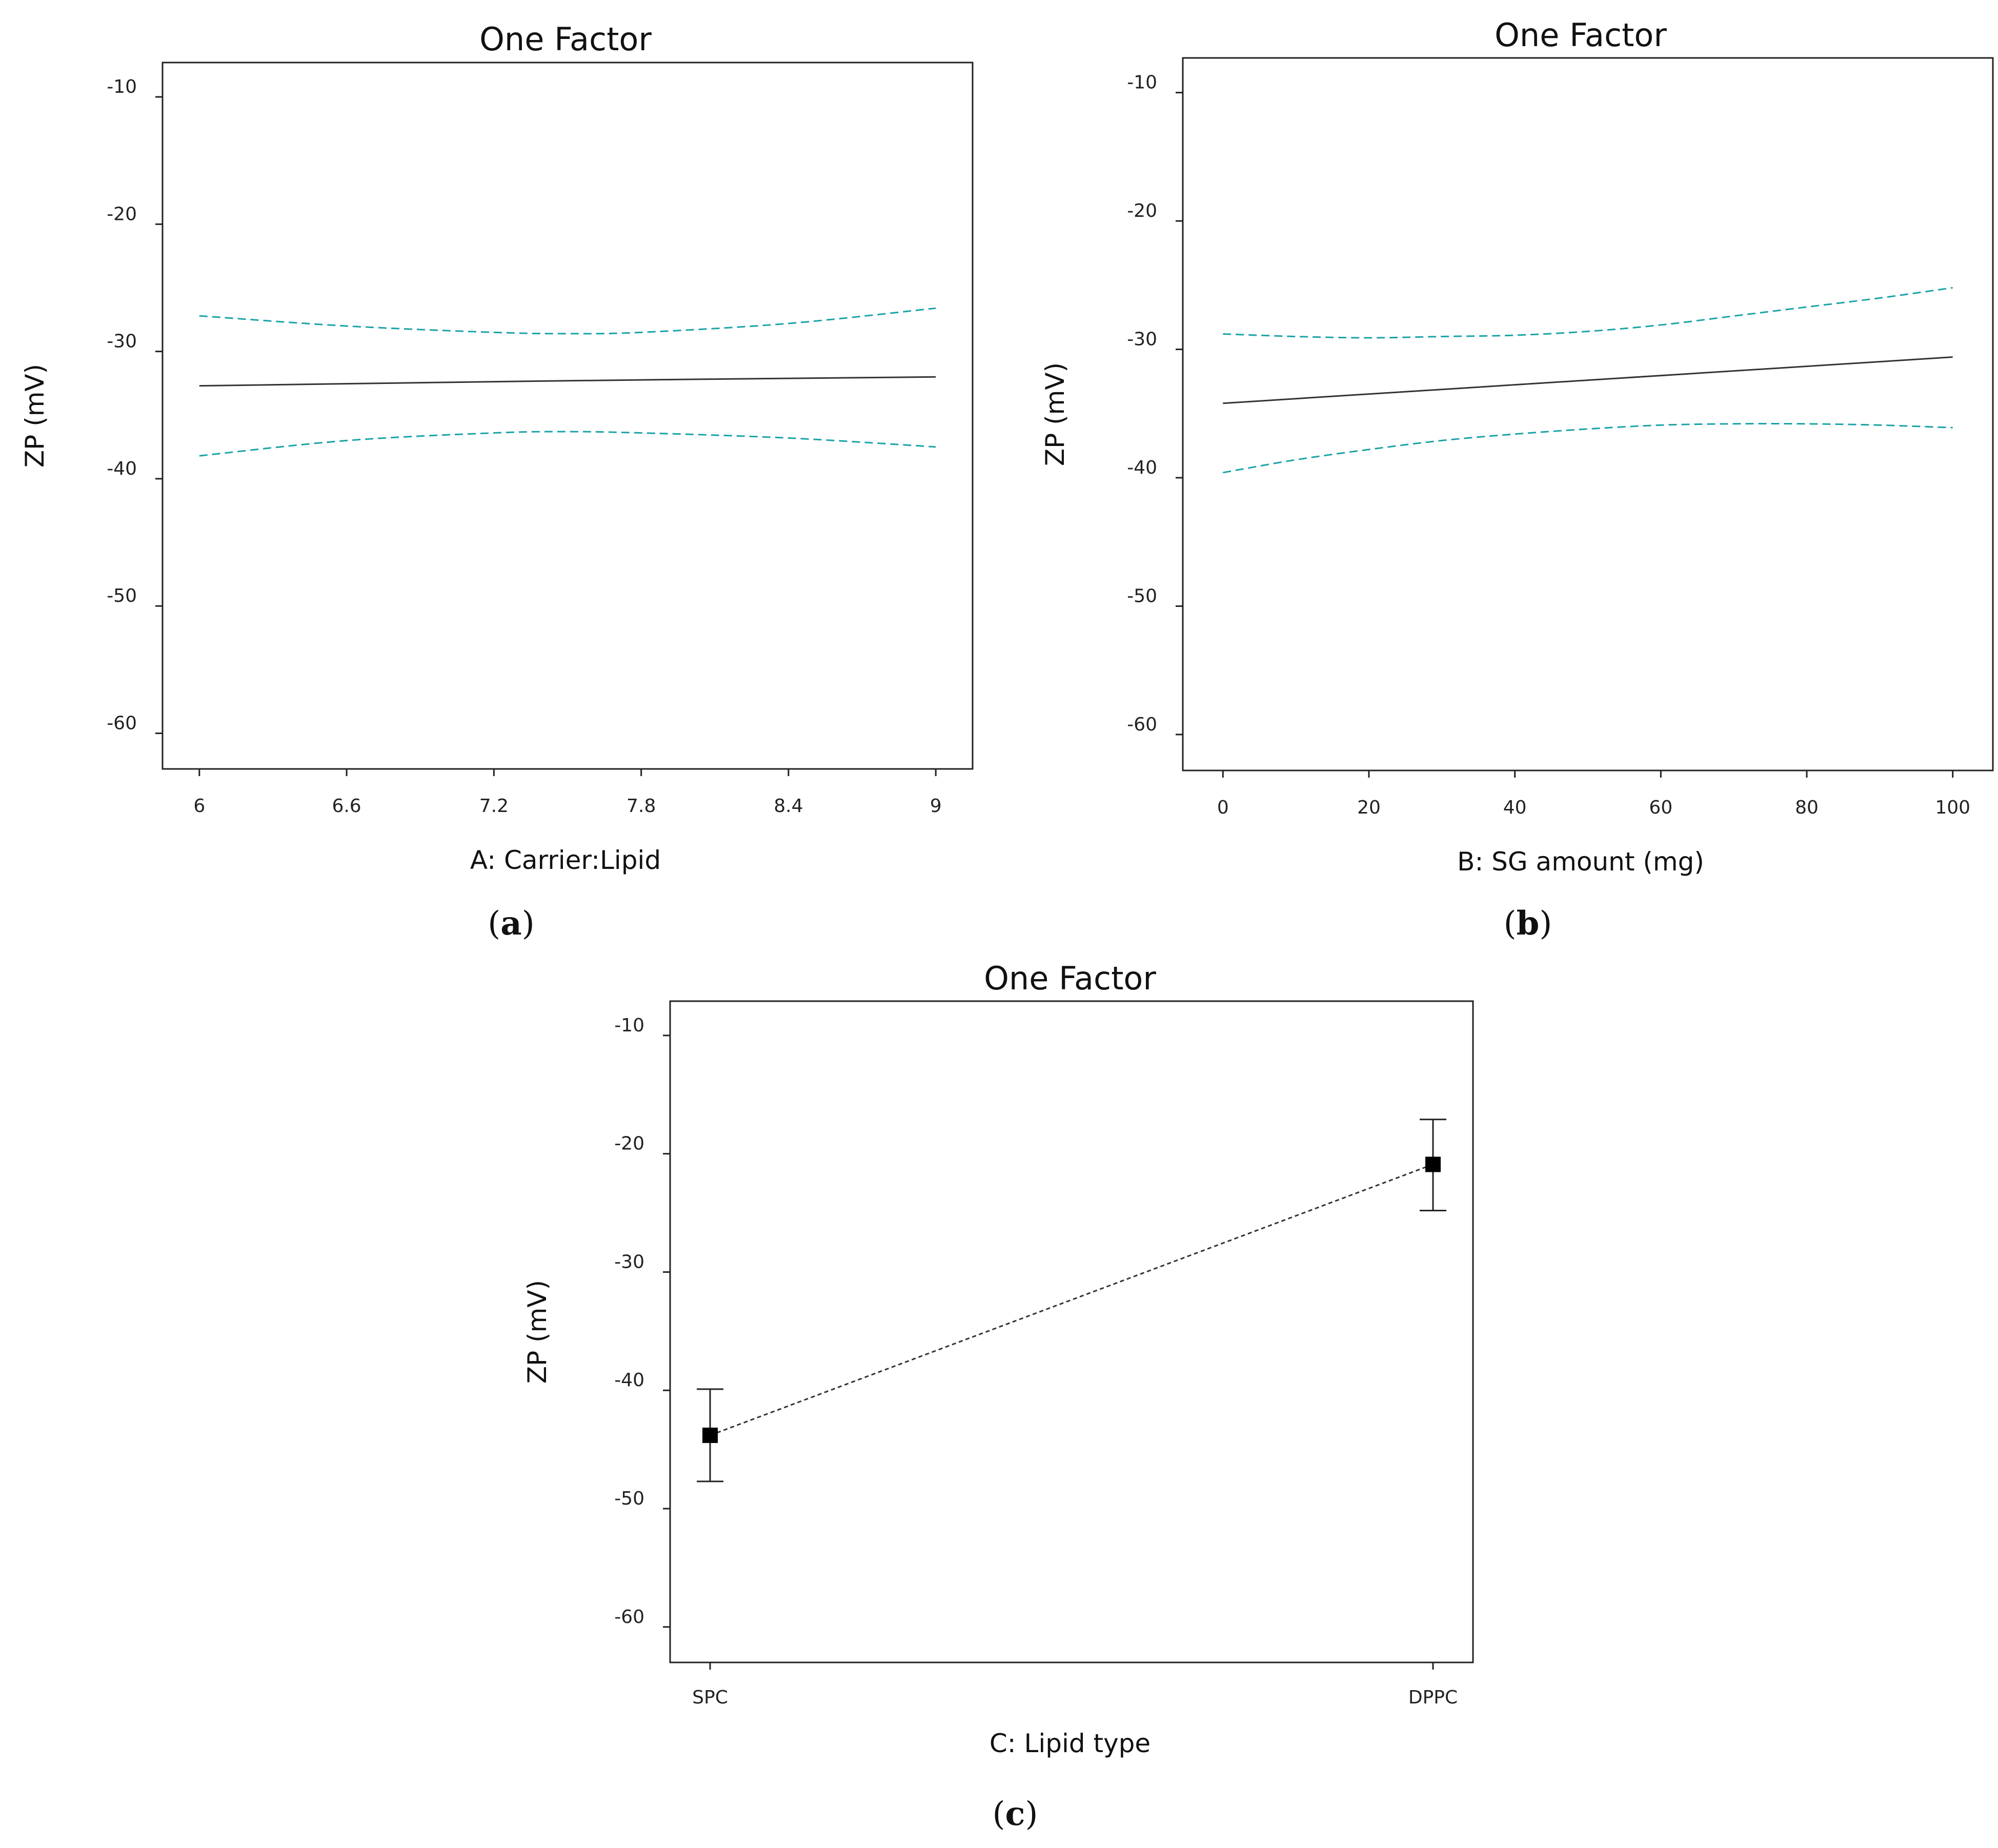 The image size is (1998, 1848). What do you see at coordinates (1807, 807) in the screenshot?
I see `x-tick-label: 80` at bounding box center [1807, 807].